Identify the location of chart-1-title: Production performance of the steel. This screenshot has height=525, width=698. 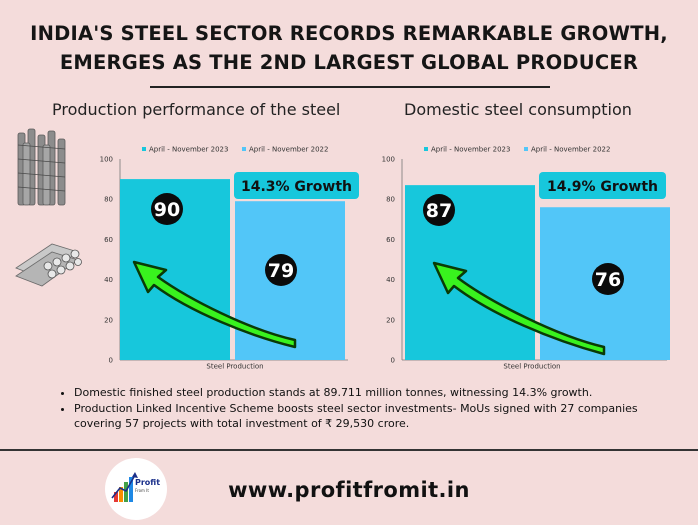
(196, 109).